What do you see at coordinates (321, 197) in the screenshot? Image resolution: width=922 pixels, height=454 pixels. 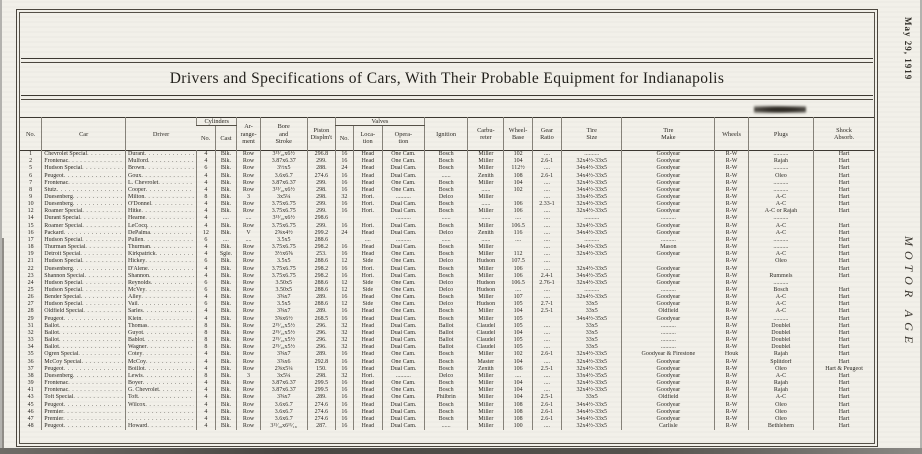 I see `cell-piston_displ: 298.` at bounding box center [321, 197].